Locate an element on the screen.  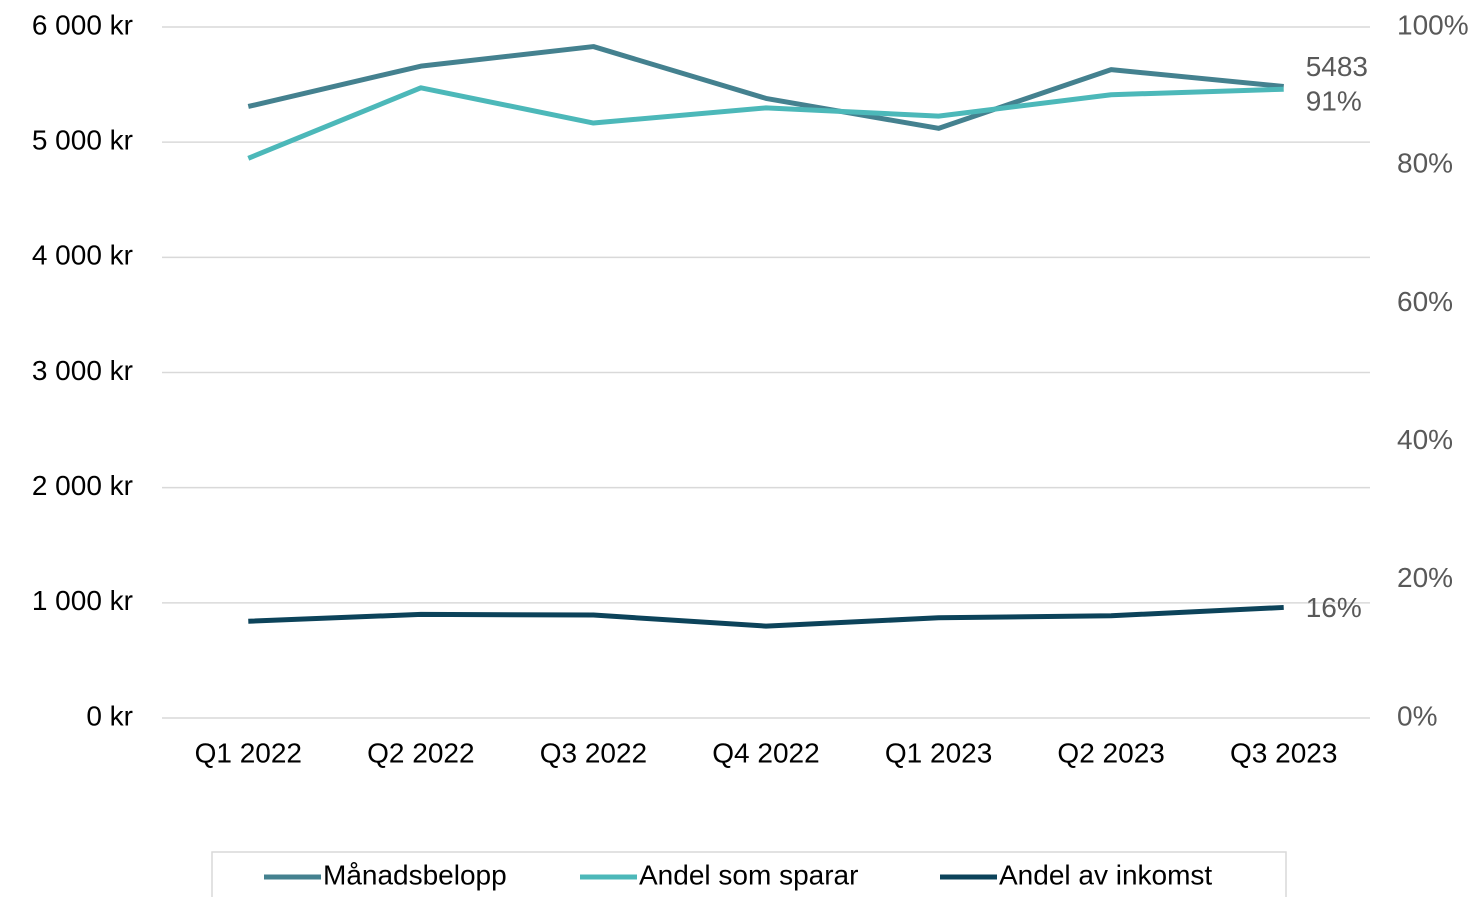
x-tick-label: Q4 2022 is located at coordinates (765, 752).